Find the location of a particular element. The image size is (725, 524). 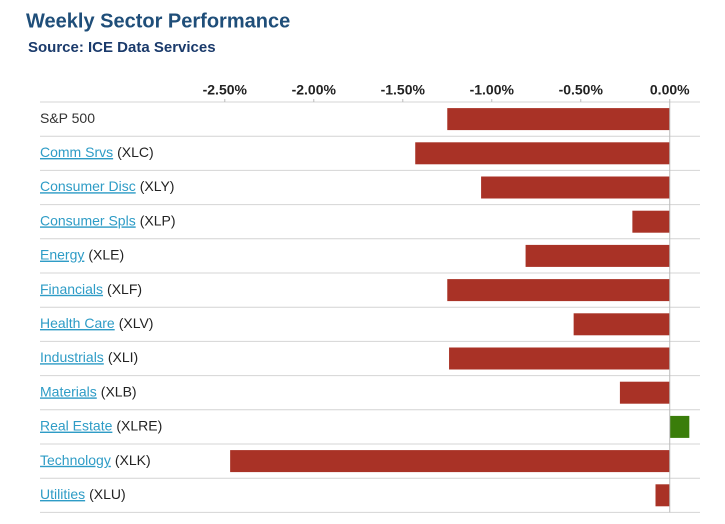

ticker-label: (XLB) is located at coordinates (119, 391).